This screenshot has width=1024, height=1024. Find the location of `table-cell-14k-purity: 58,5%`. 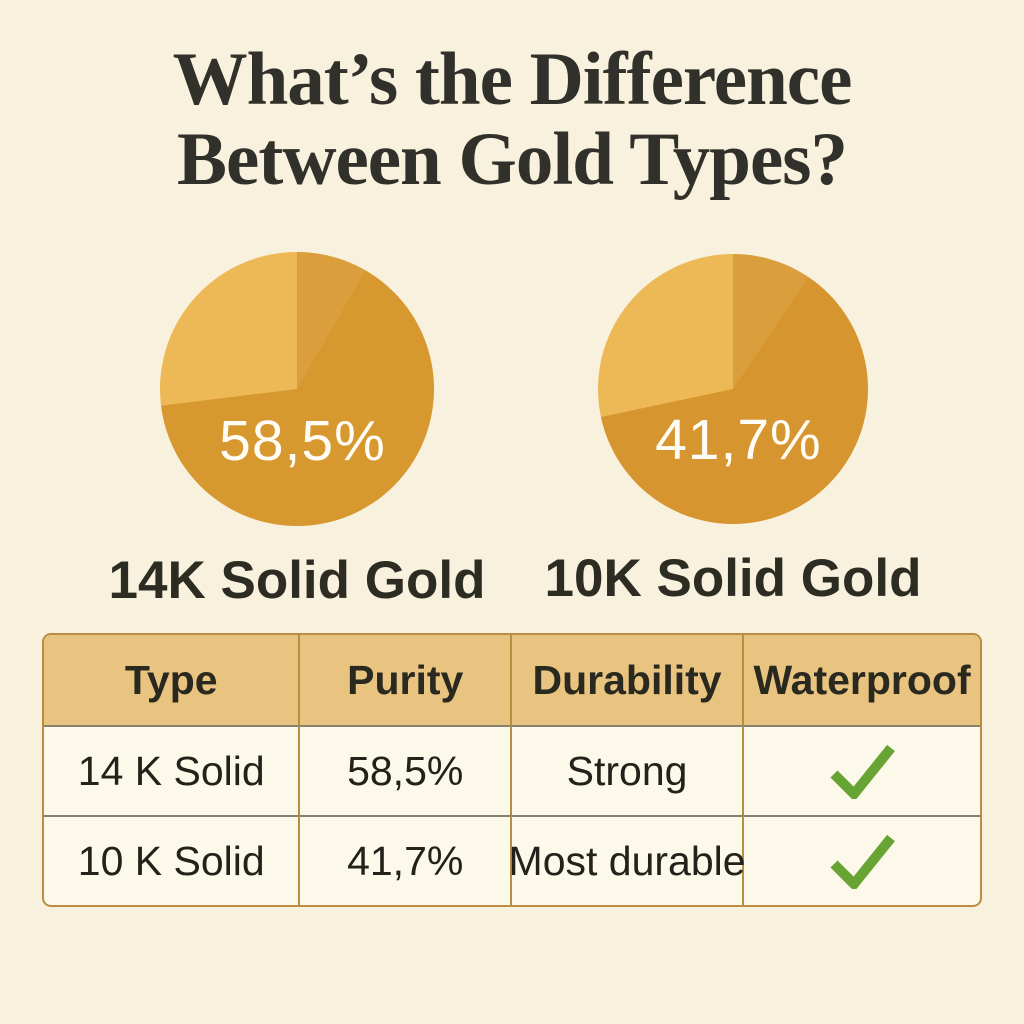

table-cell-14k-purity: 58,5% is located at coordinates (406, 770).